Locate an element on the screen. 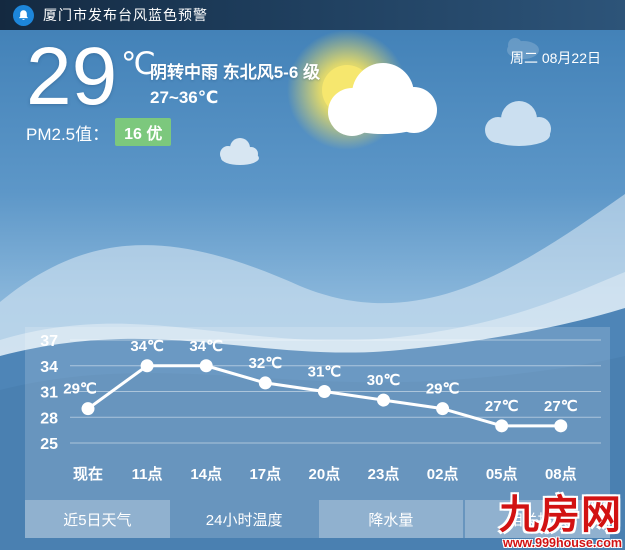  svg-text: 31℃ is located at coordinates (325, 372).